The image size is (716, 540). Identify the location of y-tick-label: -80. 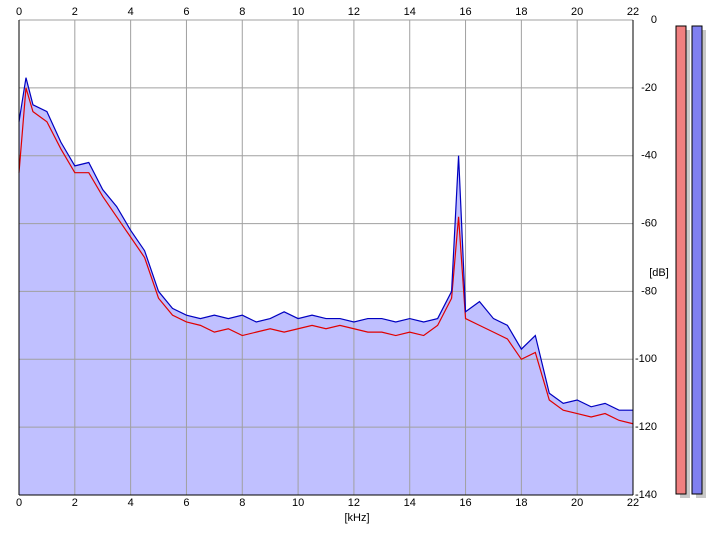
(649, 291).